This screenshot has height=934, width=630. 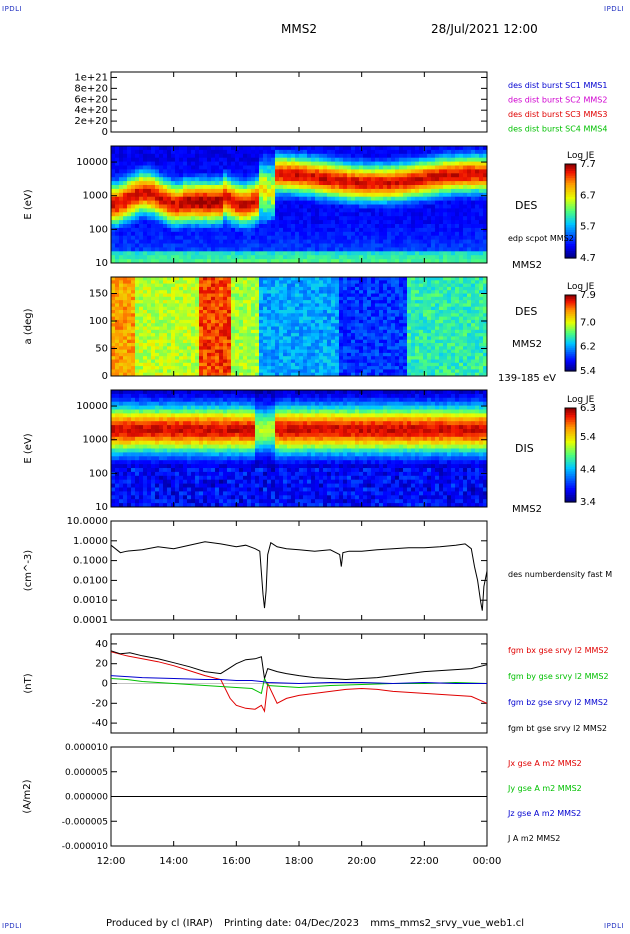 I want to click on des_energy-colorbar-swatch, so click(x=570, y=165).